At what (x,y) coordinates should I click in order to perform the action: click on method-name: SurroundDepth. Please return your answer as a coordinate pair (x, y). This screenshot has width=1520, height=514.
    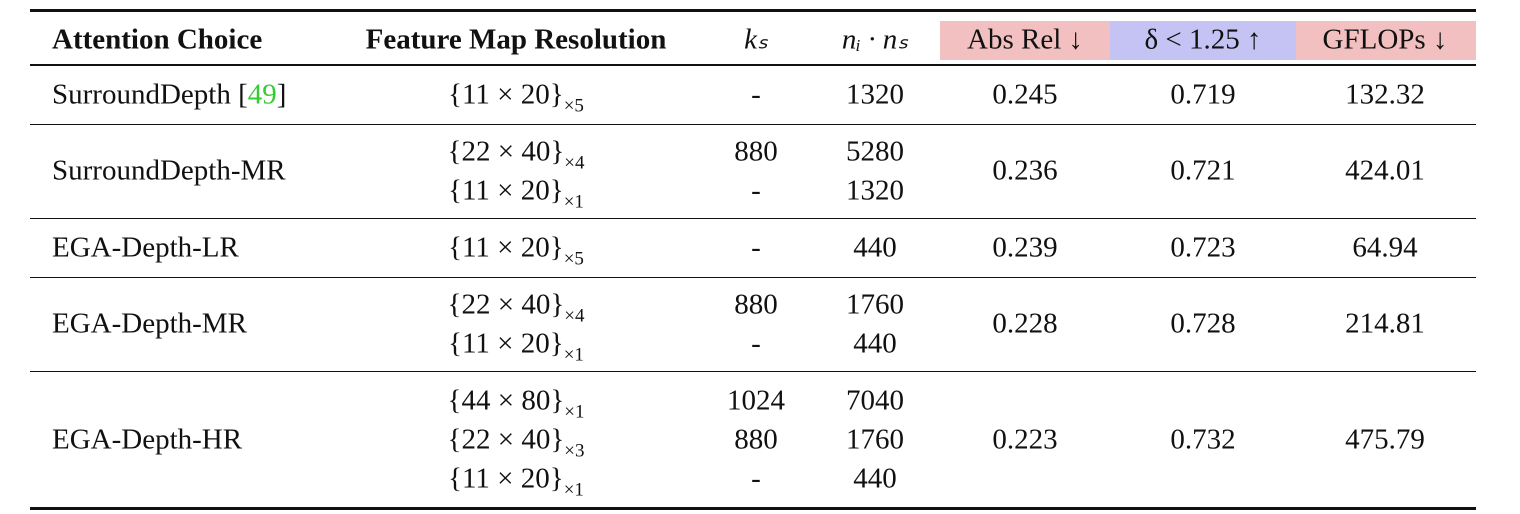
    Looking at the image, I should click on (141, 94).